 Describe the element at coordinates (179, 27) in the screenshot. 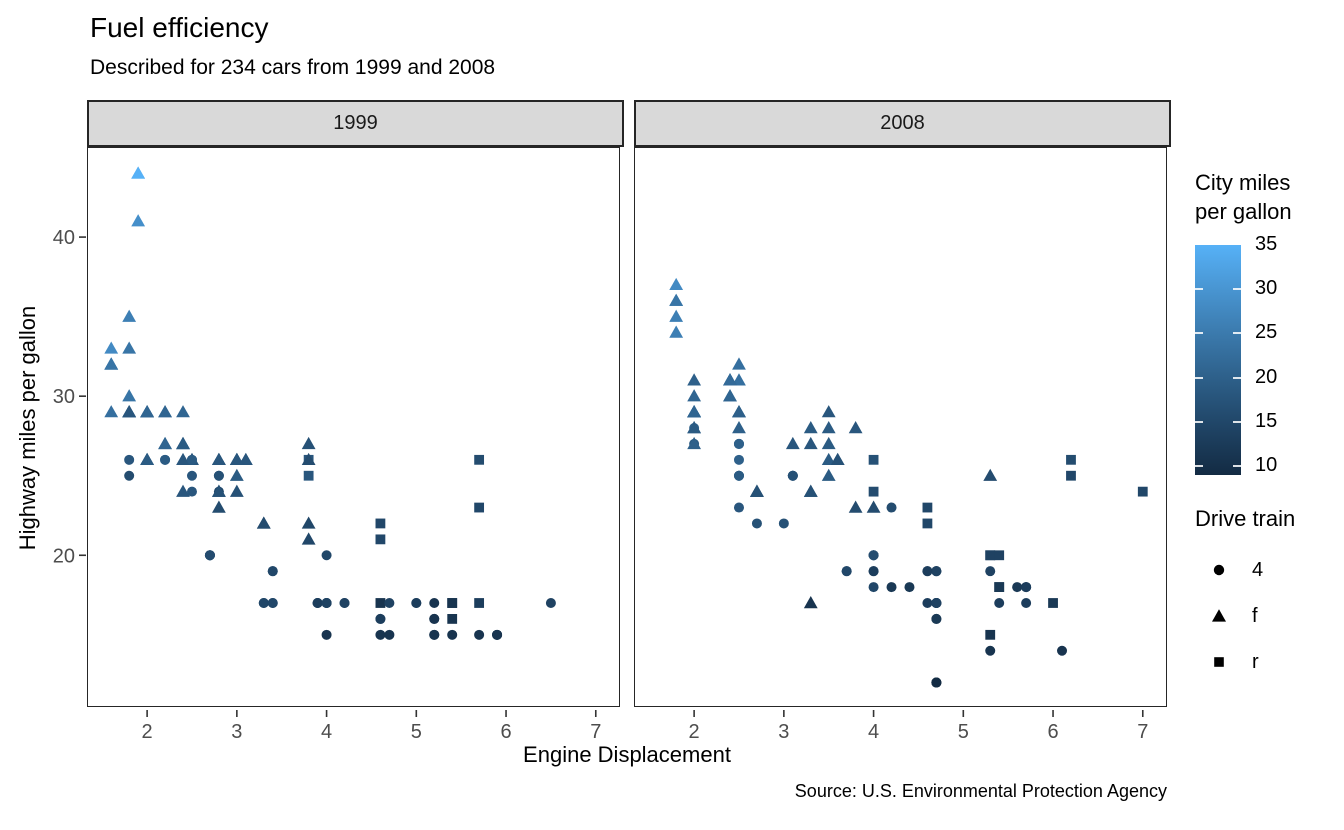

I see `chart-title: Fuel efficiency` at that location.